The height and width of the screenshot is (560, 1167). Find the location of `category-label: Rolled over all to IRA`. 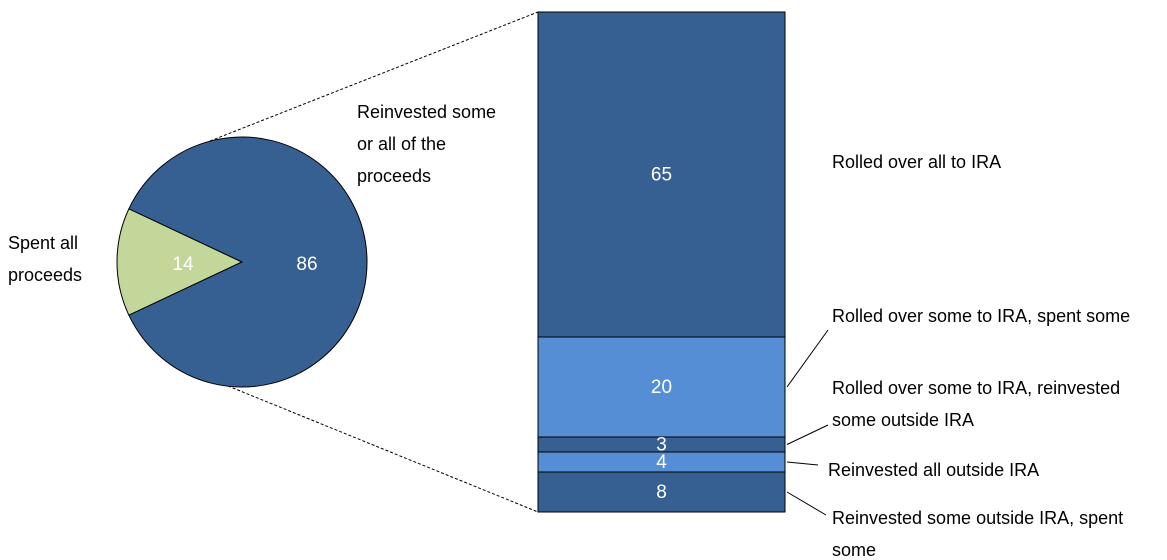

category-label: Rolled over all to IRA is located at coordinates (917, 162).